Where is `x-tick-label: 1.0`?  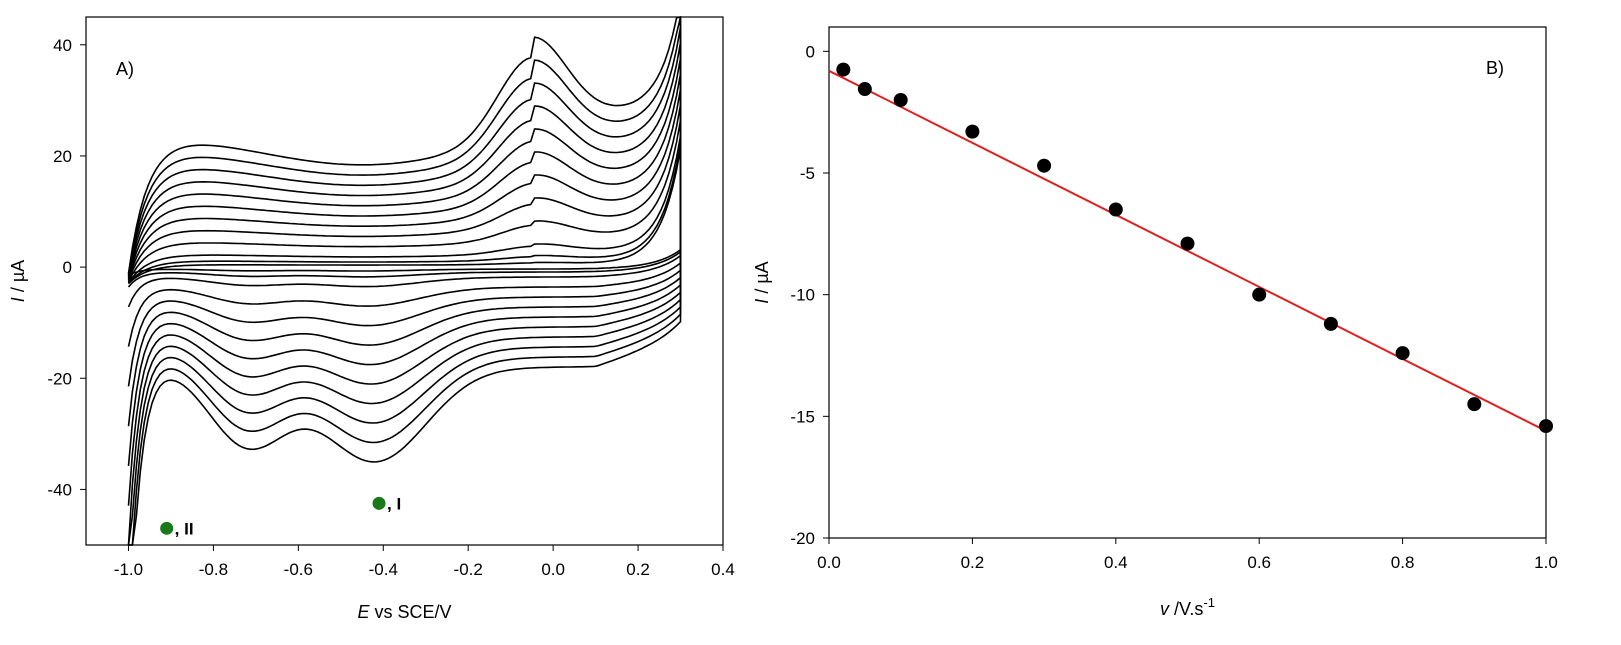 x-tick-label: 1.0 is located at coordinates (1546, 562).